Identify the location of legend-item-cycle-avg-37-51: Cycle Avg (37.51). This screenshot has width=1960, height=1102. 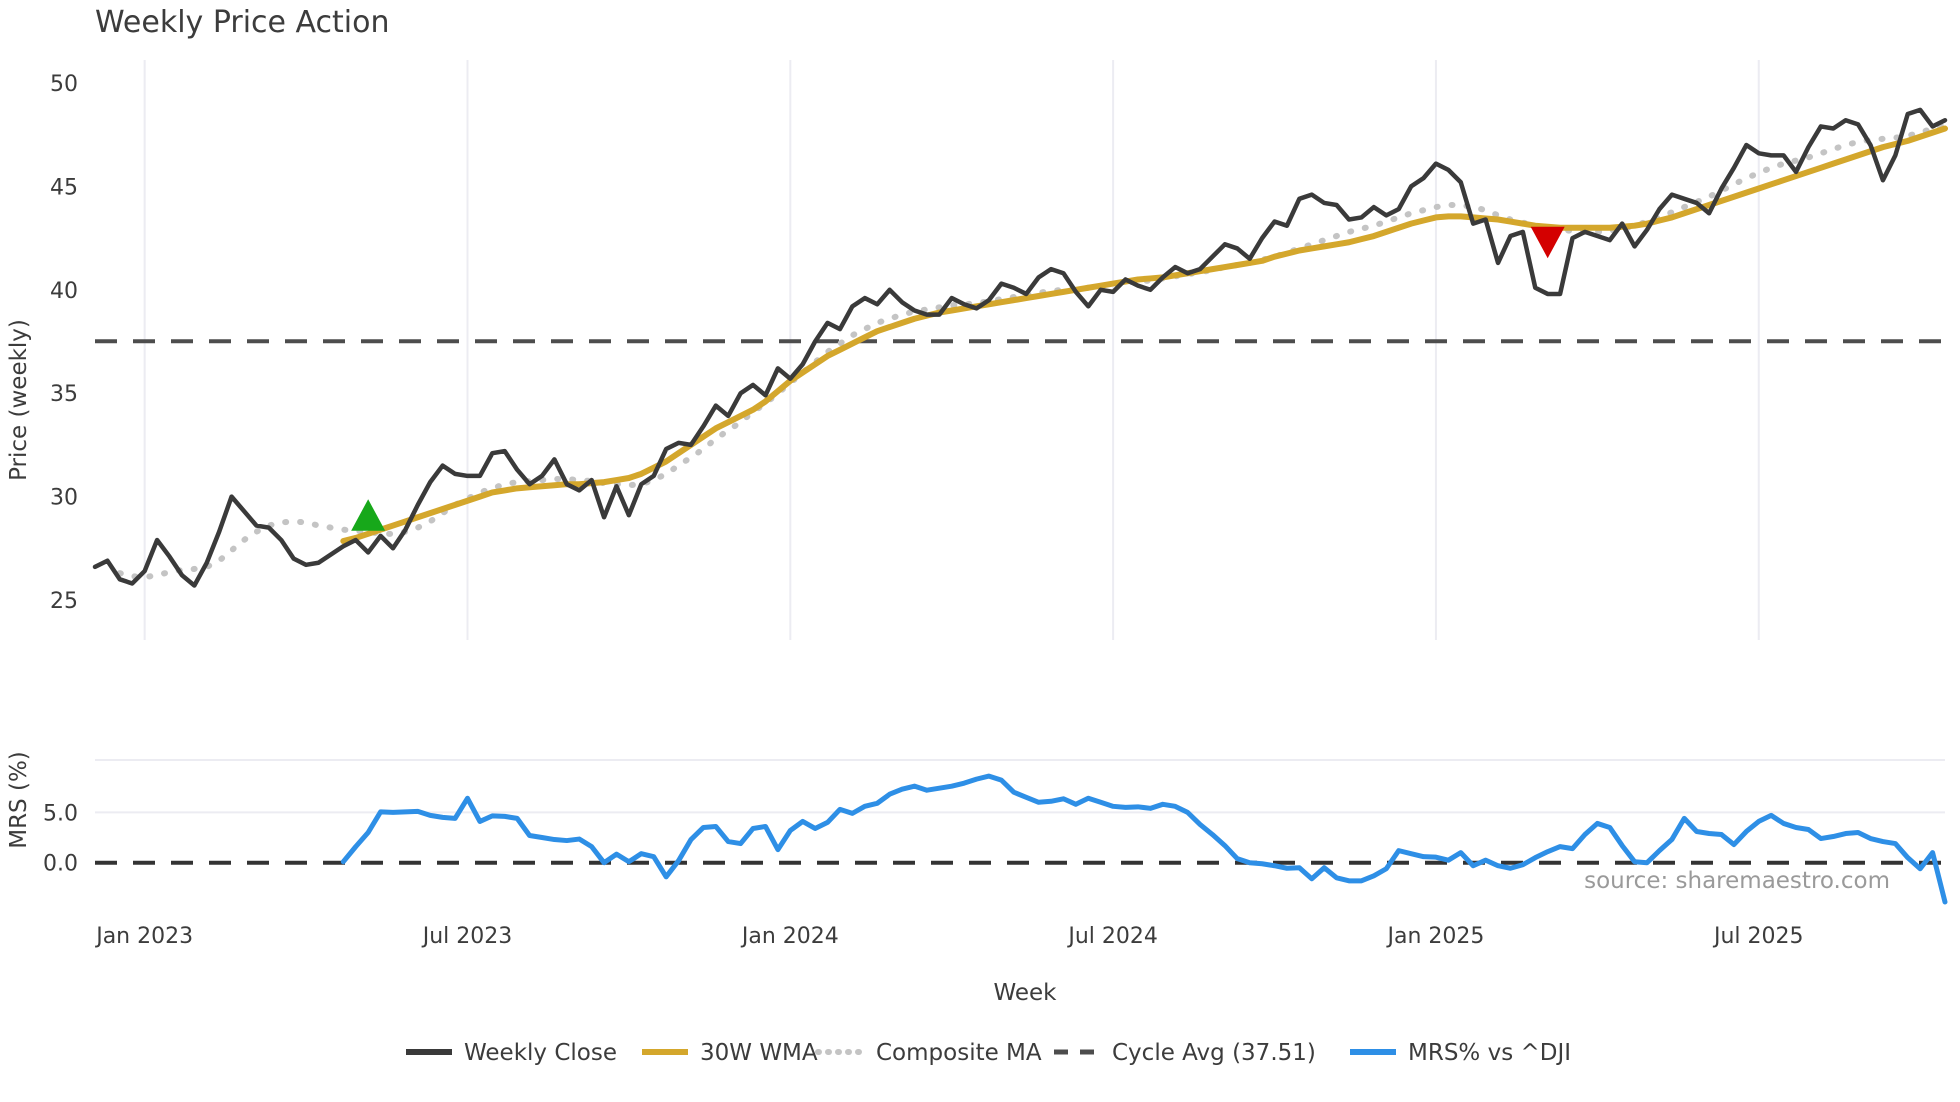
(1185, 1053).